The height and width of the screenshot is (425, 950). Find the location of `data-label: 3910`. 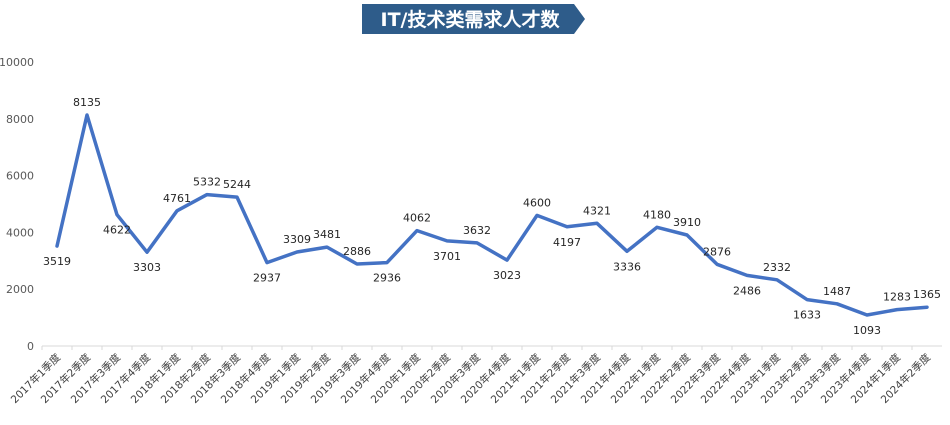

data-label: 3910 is located at coordinates (687, 222).